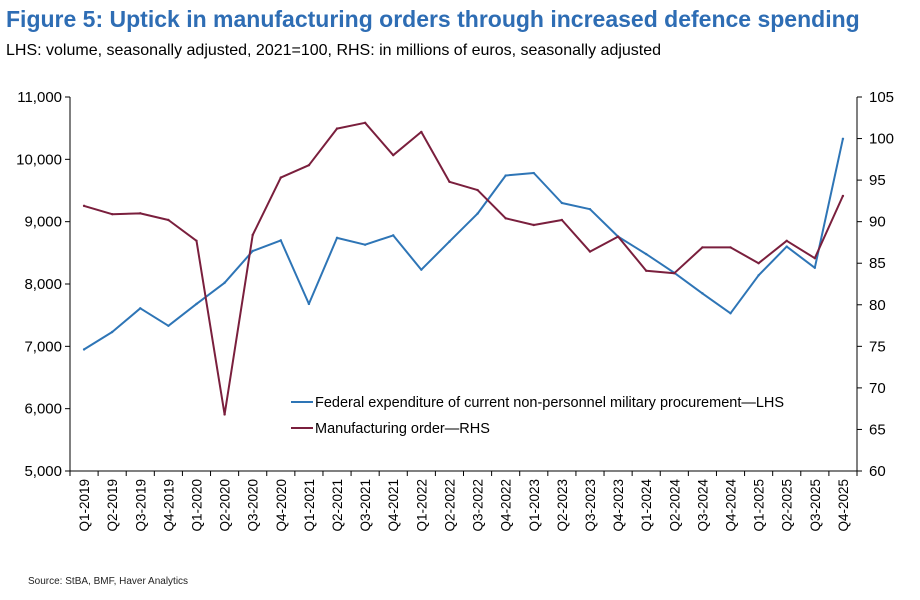 The image size is (920, 600). I want to click on x-tick-label: Q4-2019, so click(168, 505).